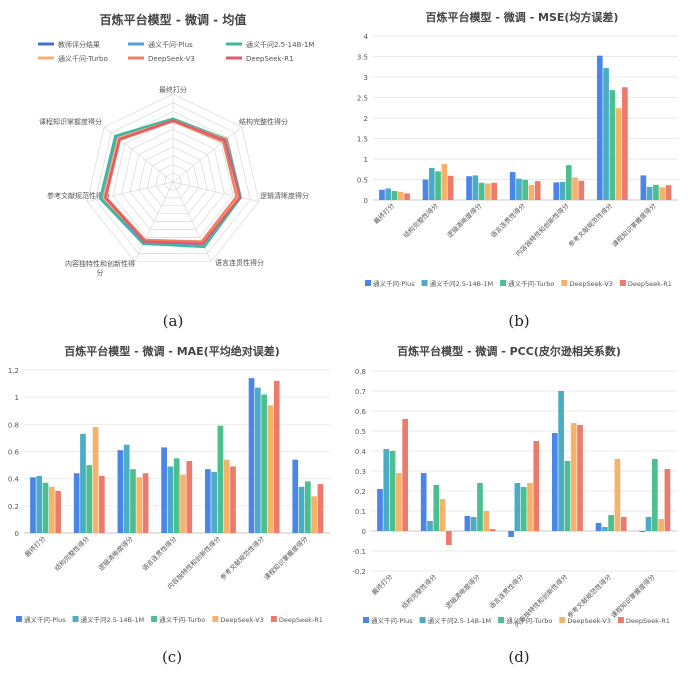  What do you see at coordinates (83, 58) in the screenshot?
I see `legend-label: 通义千问-Turbo` at bounding box center [83, 58].